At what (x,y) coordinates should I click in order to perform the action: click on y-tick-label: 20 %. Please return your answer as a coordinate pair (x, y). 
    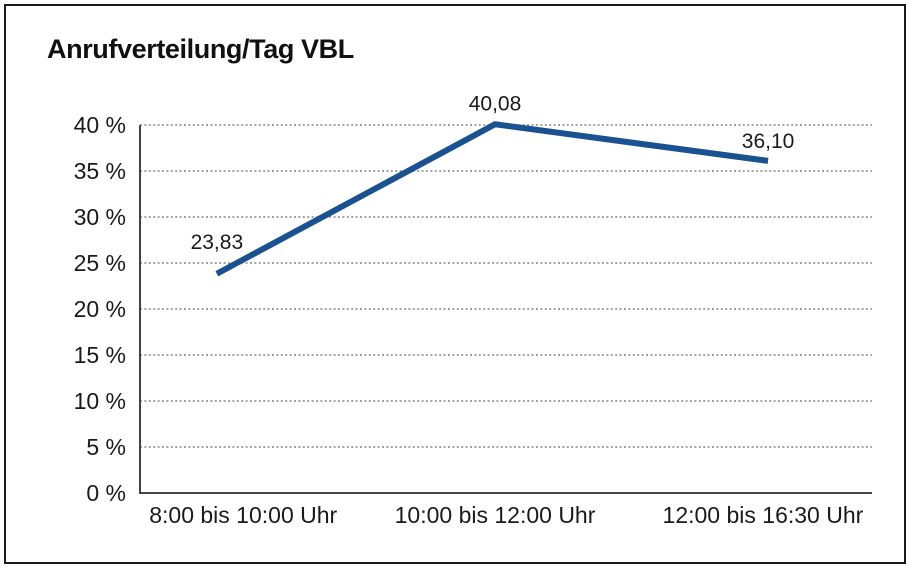
    Looking at the image, I should click on (100, 309).